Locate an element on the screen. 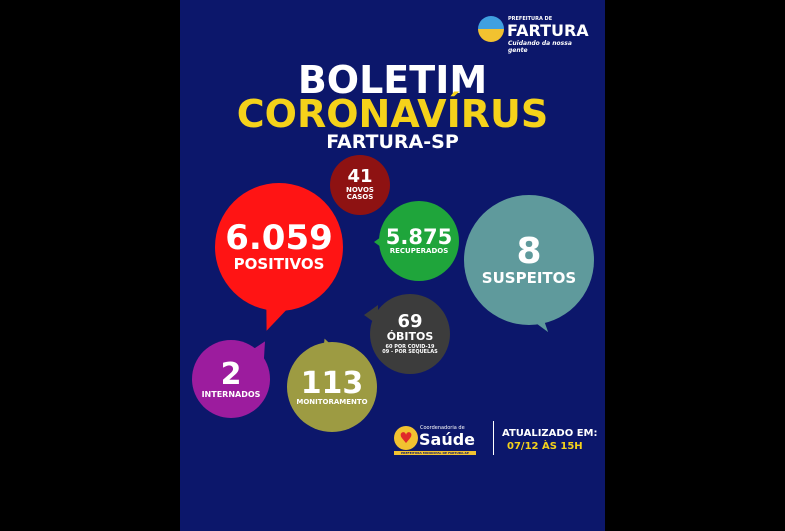  bubble-positivos: 6.059 POSITIVOS is located at coordinates (279, 247).